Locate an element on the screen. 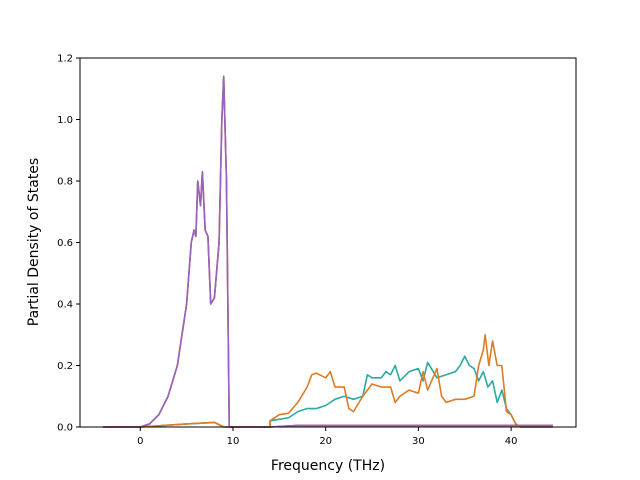 The width and height of the screenshot is (640, 480). x-axis-ticks: 0 10 20 30 40 is located at coordinates (327, 437).